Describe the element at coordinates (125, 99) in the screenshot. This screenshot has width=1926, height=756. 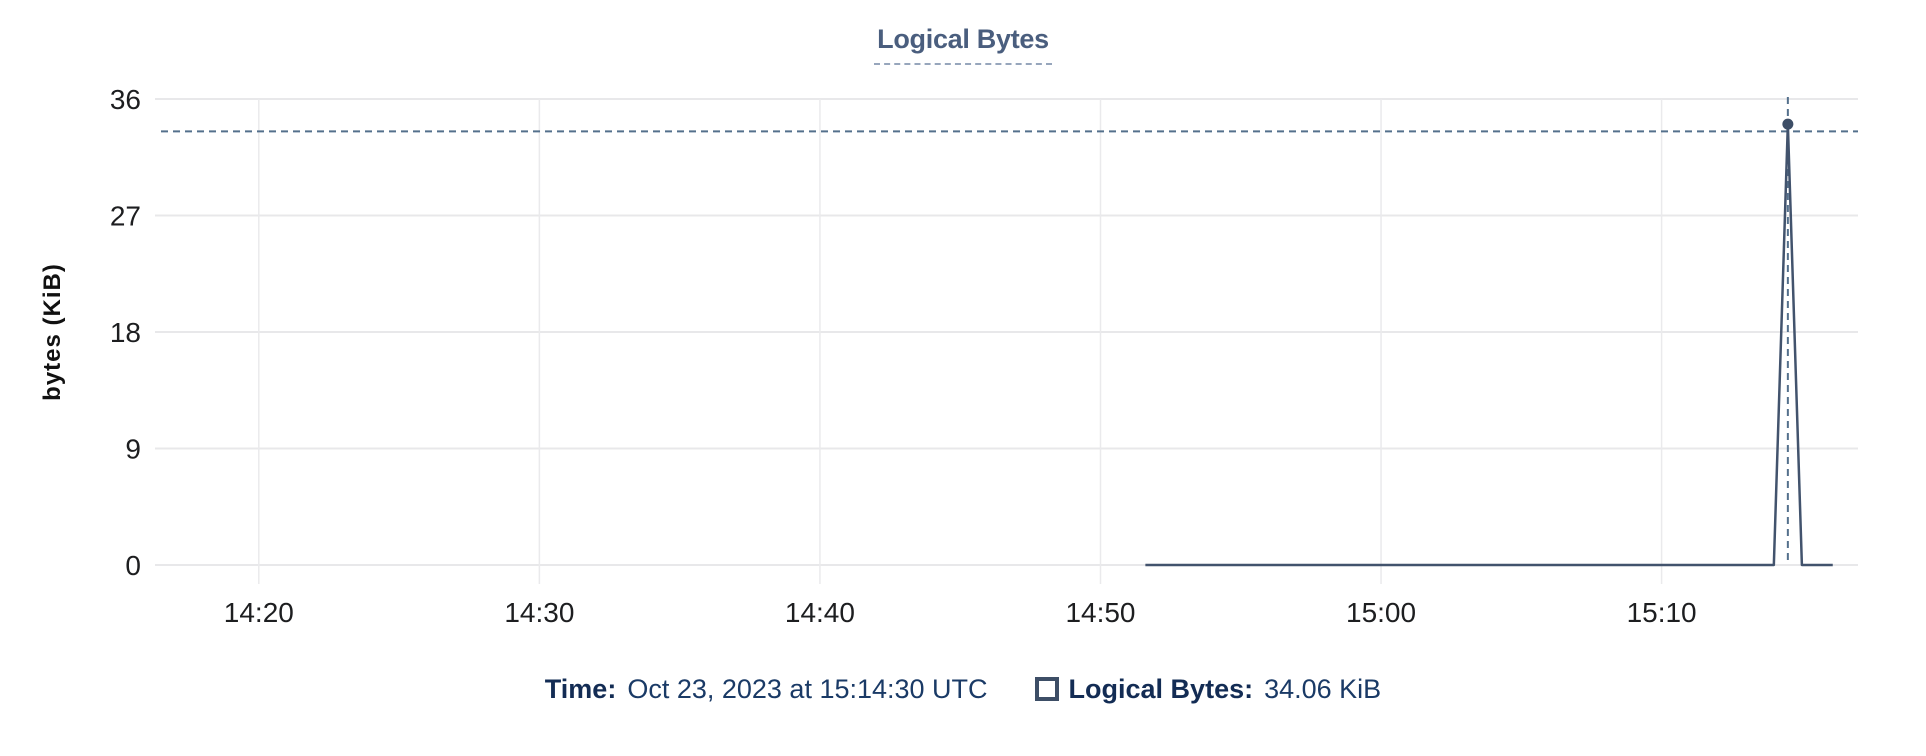
I see `y-tick-label: 36` at that location.